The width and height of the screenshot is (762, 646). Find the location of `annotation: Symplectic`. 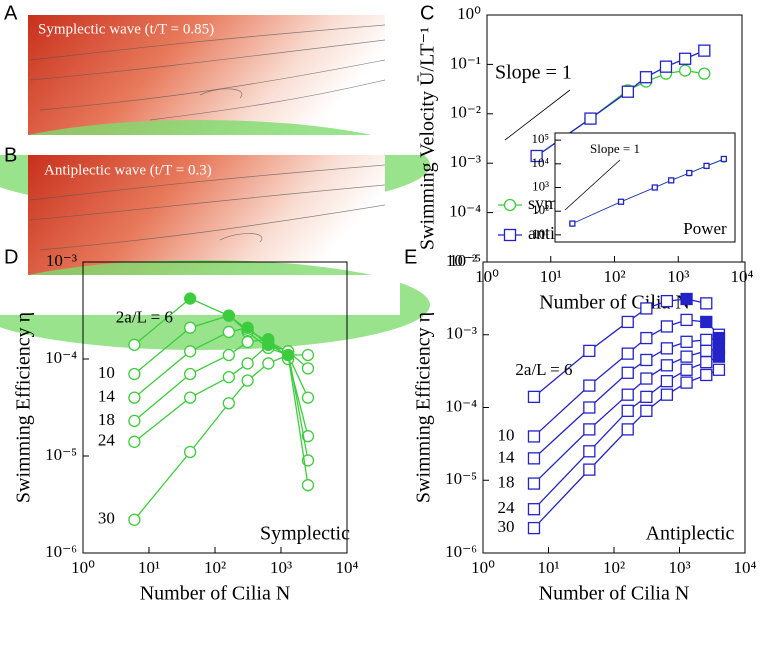

annotation: Symplectic is located at coordinates (305, 534).